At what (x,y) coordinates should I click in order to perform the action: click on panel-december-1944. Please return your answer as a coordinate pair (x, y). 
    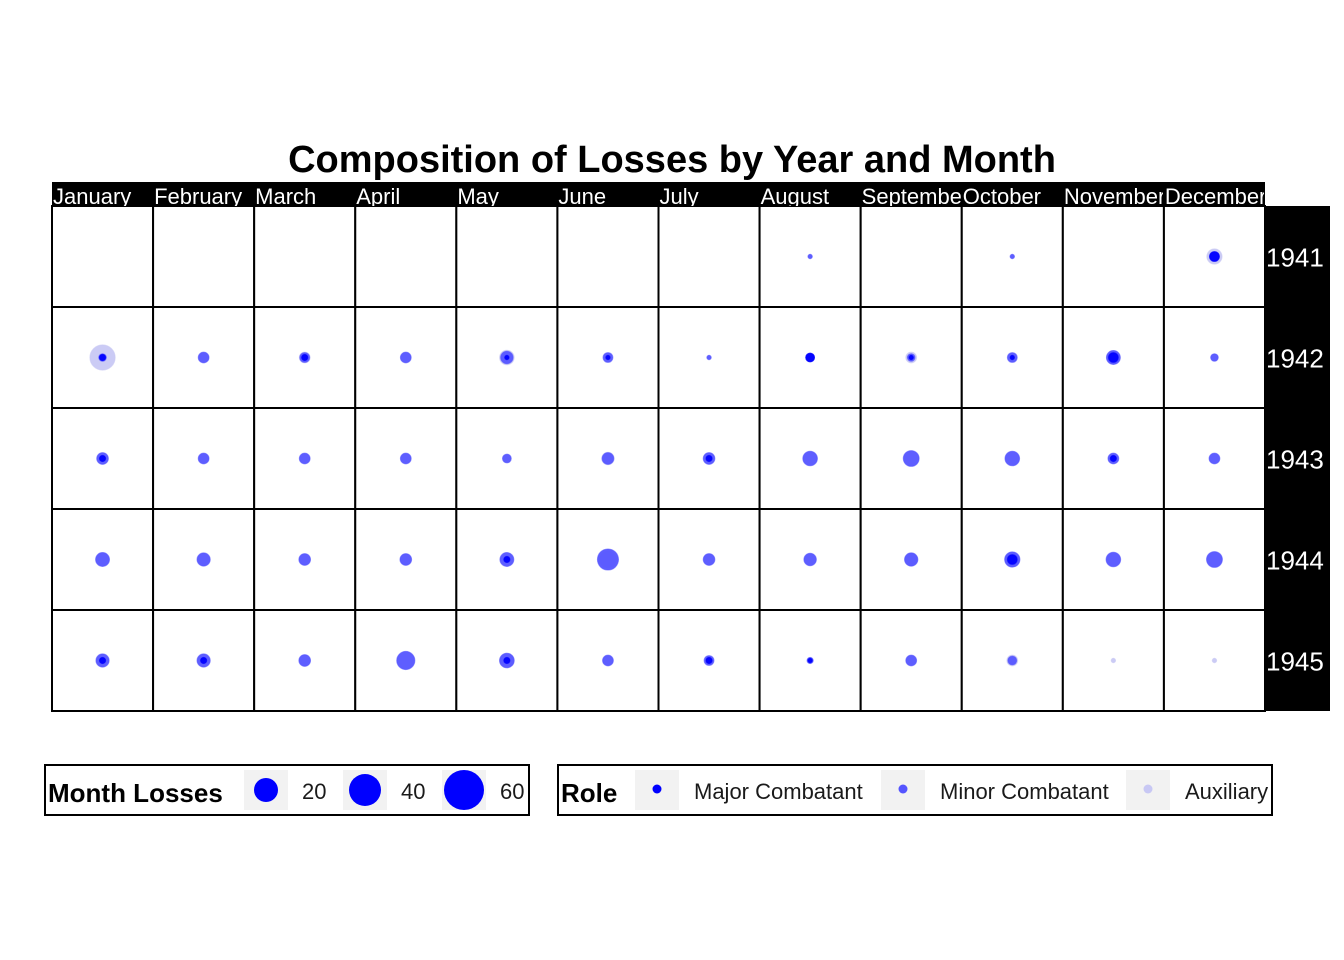
    Looking at the image, I should click on (1214, 559).